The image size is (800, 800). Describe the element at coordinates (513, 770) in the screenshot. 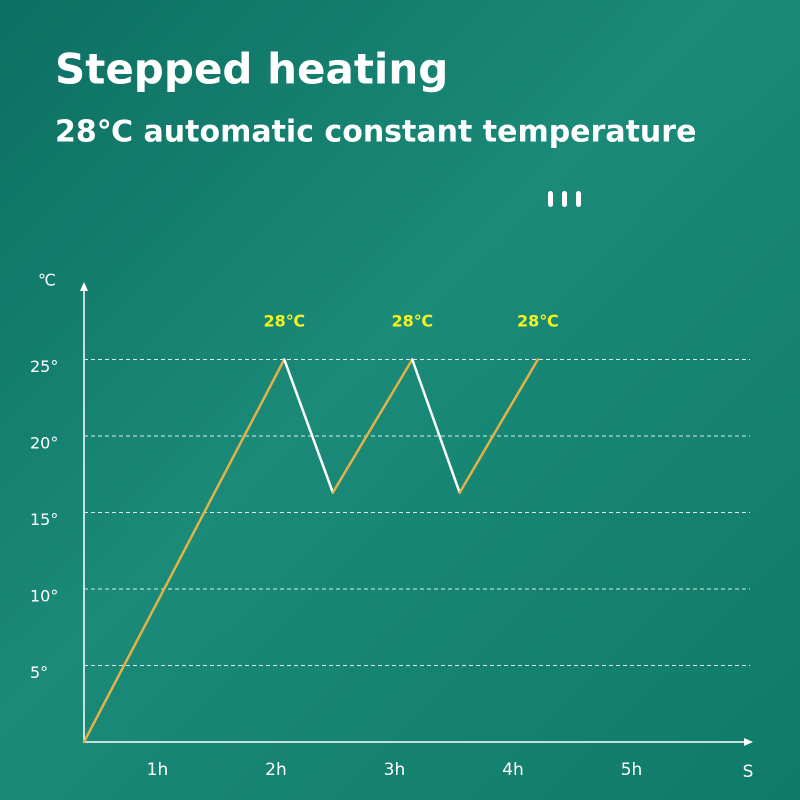

I see `x-tick-label: 4h` at that location.